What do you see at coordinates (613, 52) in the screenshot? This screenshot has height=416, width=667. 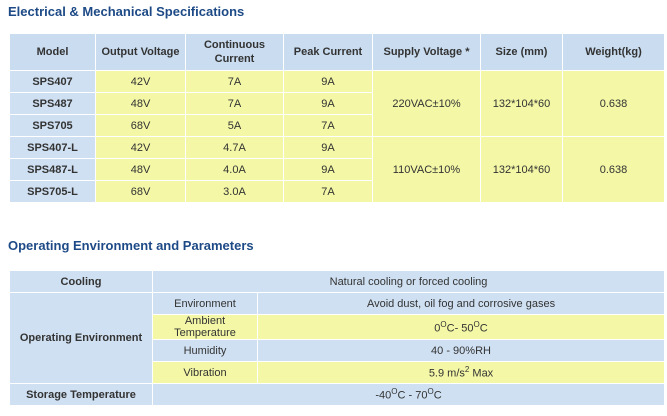 I see `header-cell: Weight(kg)` at bounding box center [613, 52].